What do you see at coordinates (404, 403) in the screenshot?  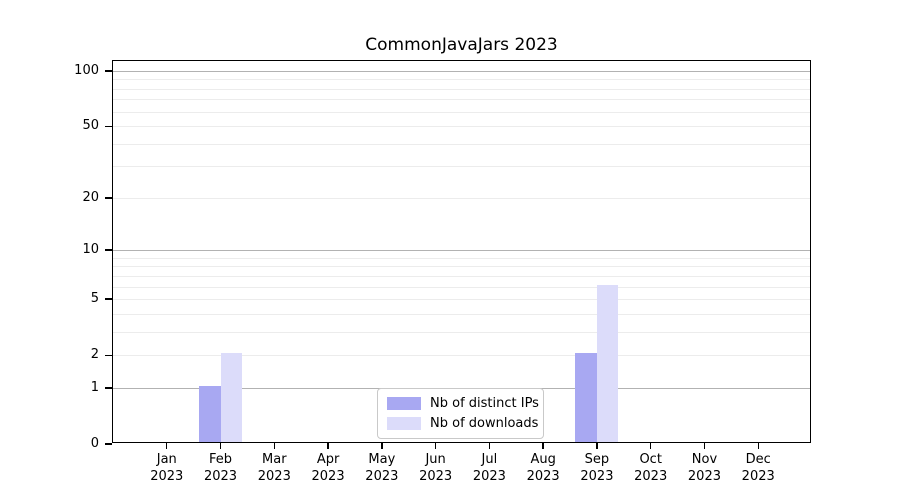 I see `legend-swatch-distinct-ips` at bounding box center [404, 403].